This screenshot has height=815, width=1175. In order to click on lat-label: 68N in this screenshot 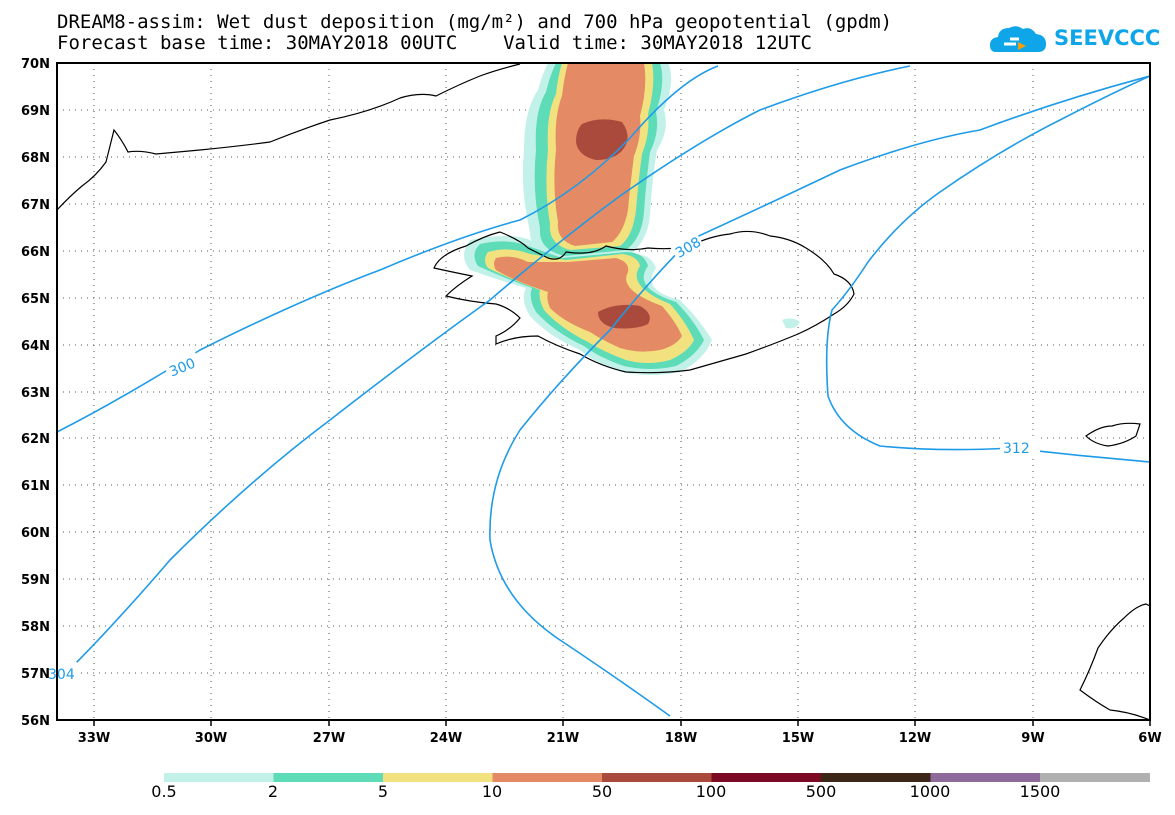, I will do `click(35, 158)`.